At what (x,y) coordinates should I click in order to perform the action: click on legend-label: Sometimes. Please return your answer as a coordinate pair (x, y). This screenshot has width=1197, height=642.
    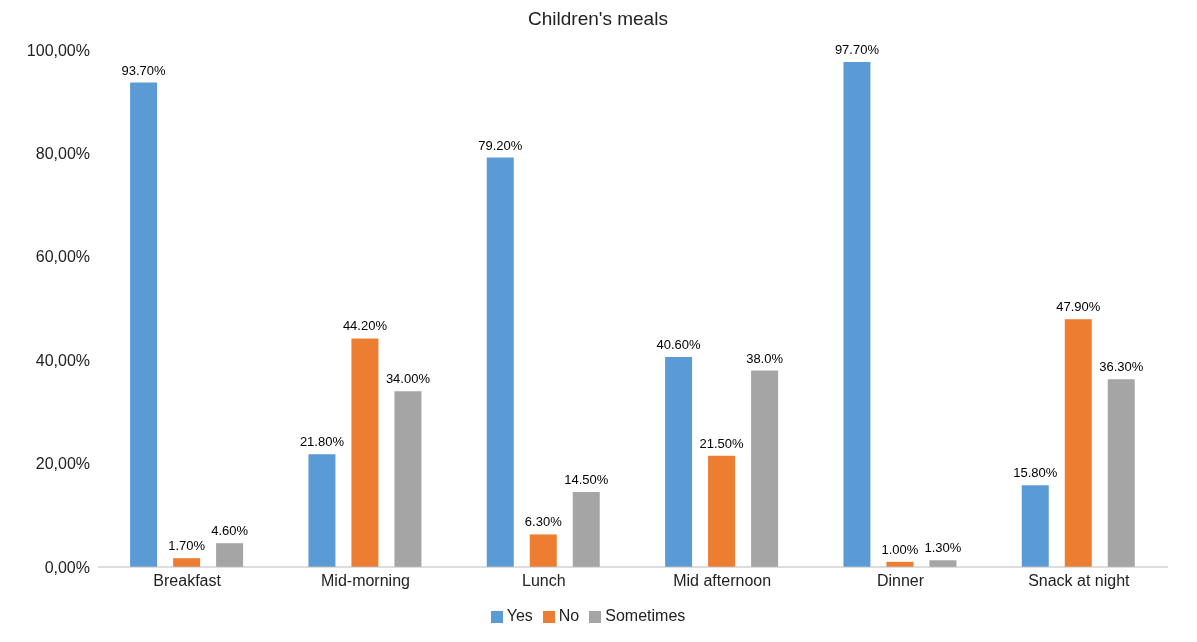
    Looking at the image, I should click on (645, 615).